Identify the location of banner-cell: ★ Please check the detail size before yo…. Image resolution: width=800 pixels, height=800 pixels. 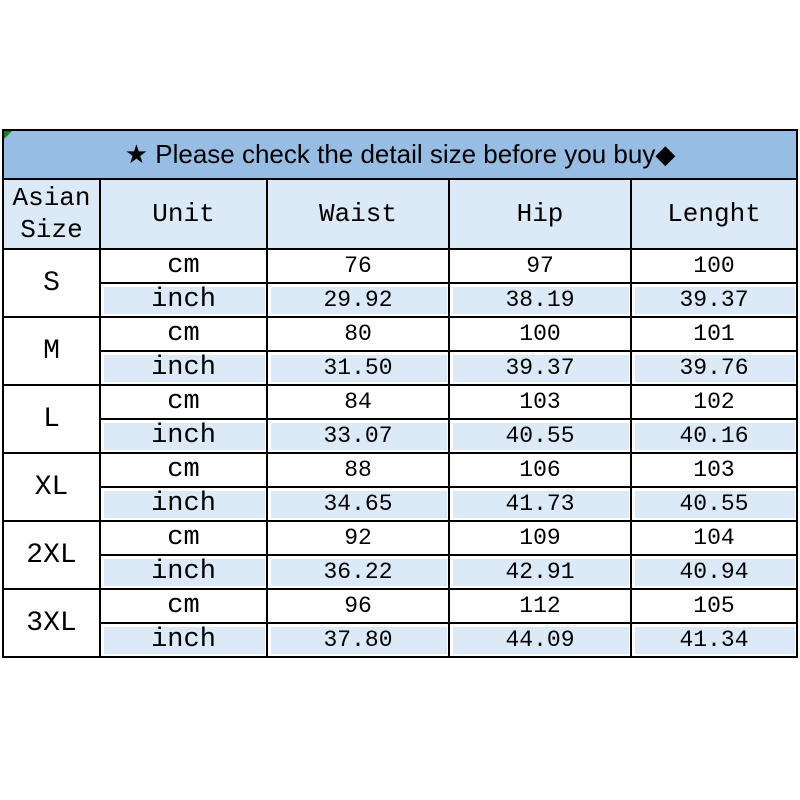
(400, 154).